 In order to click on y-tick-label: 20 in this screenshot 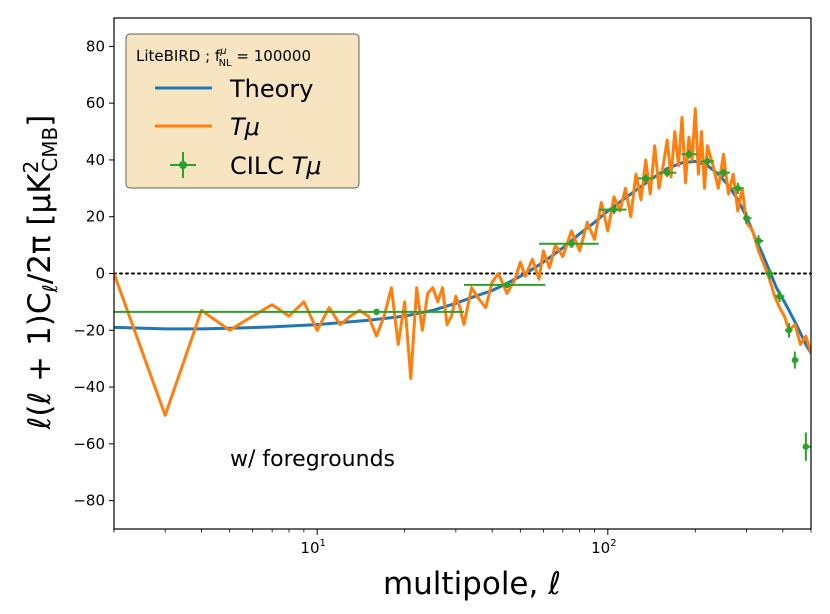, I will do `click(95, 217)`.